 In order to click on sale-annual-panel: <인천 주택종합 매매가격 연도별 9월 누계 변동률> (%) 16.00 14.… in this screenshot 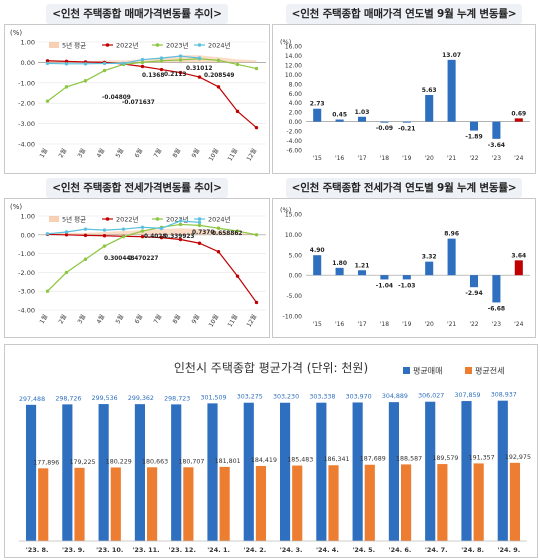, I will do `click(404, 89)`.